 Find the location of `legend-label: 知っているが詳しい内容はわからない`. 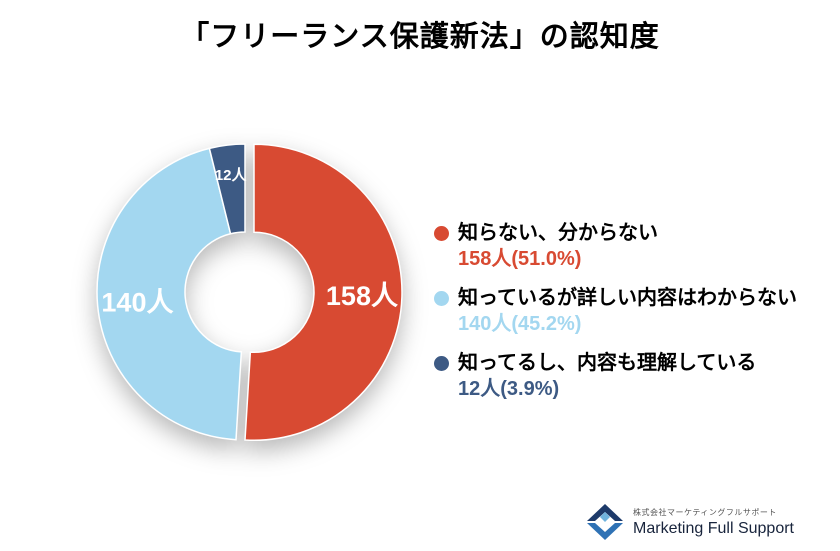

legend-label: 知っているが詳しい内容はわからない is located at coordinates (627, 298).